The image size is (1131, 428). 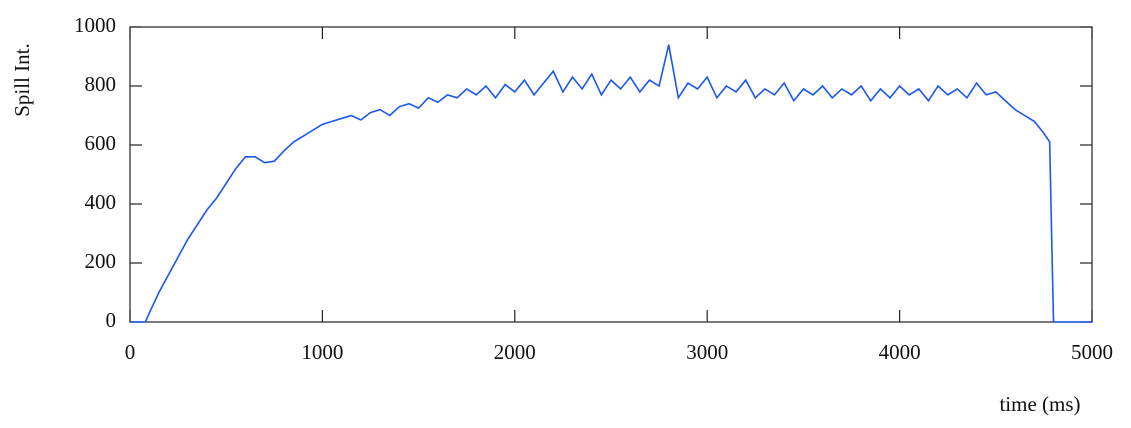 I want to click on y-tick-label: 800, so click(x=101, y=84).